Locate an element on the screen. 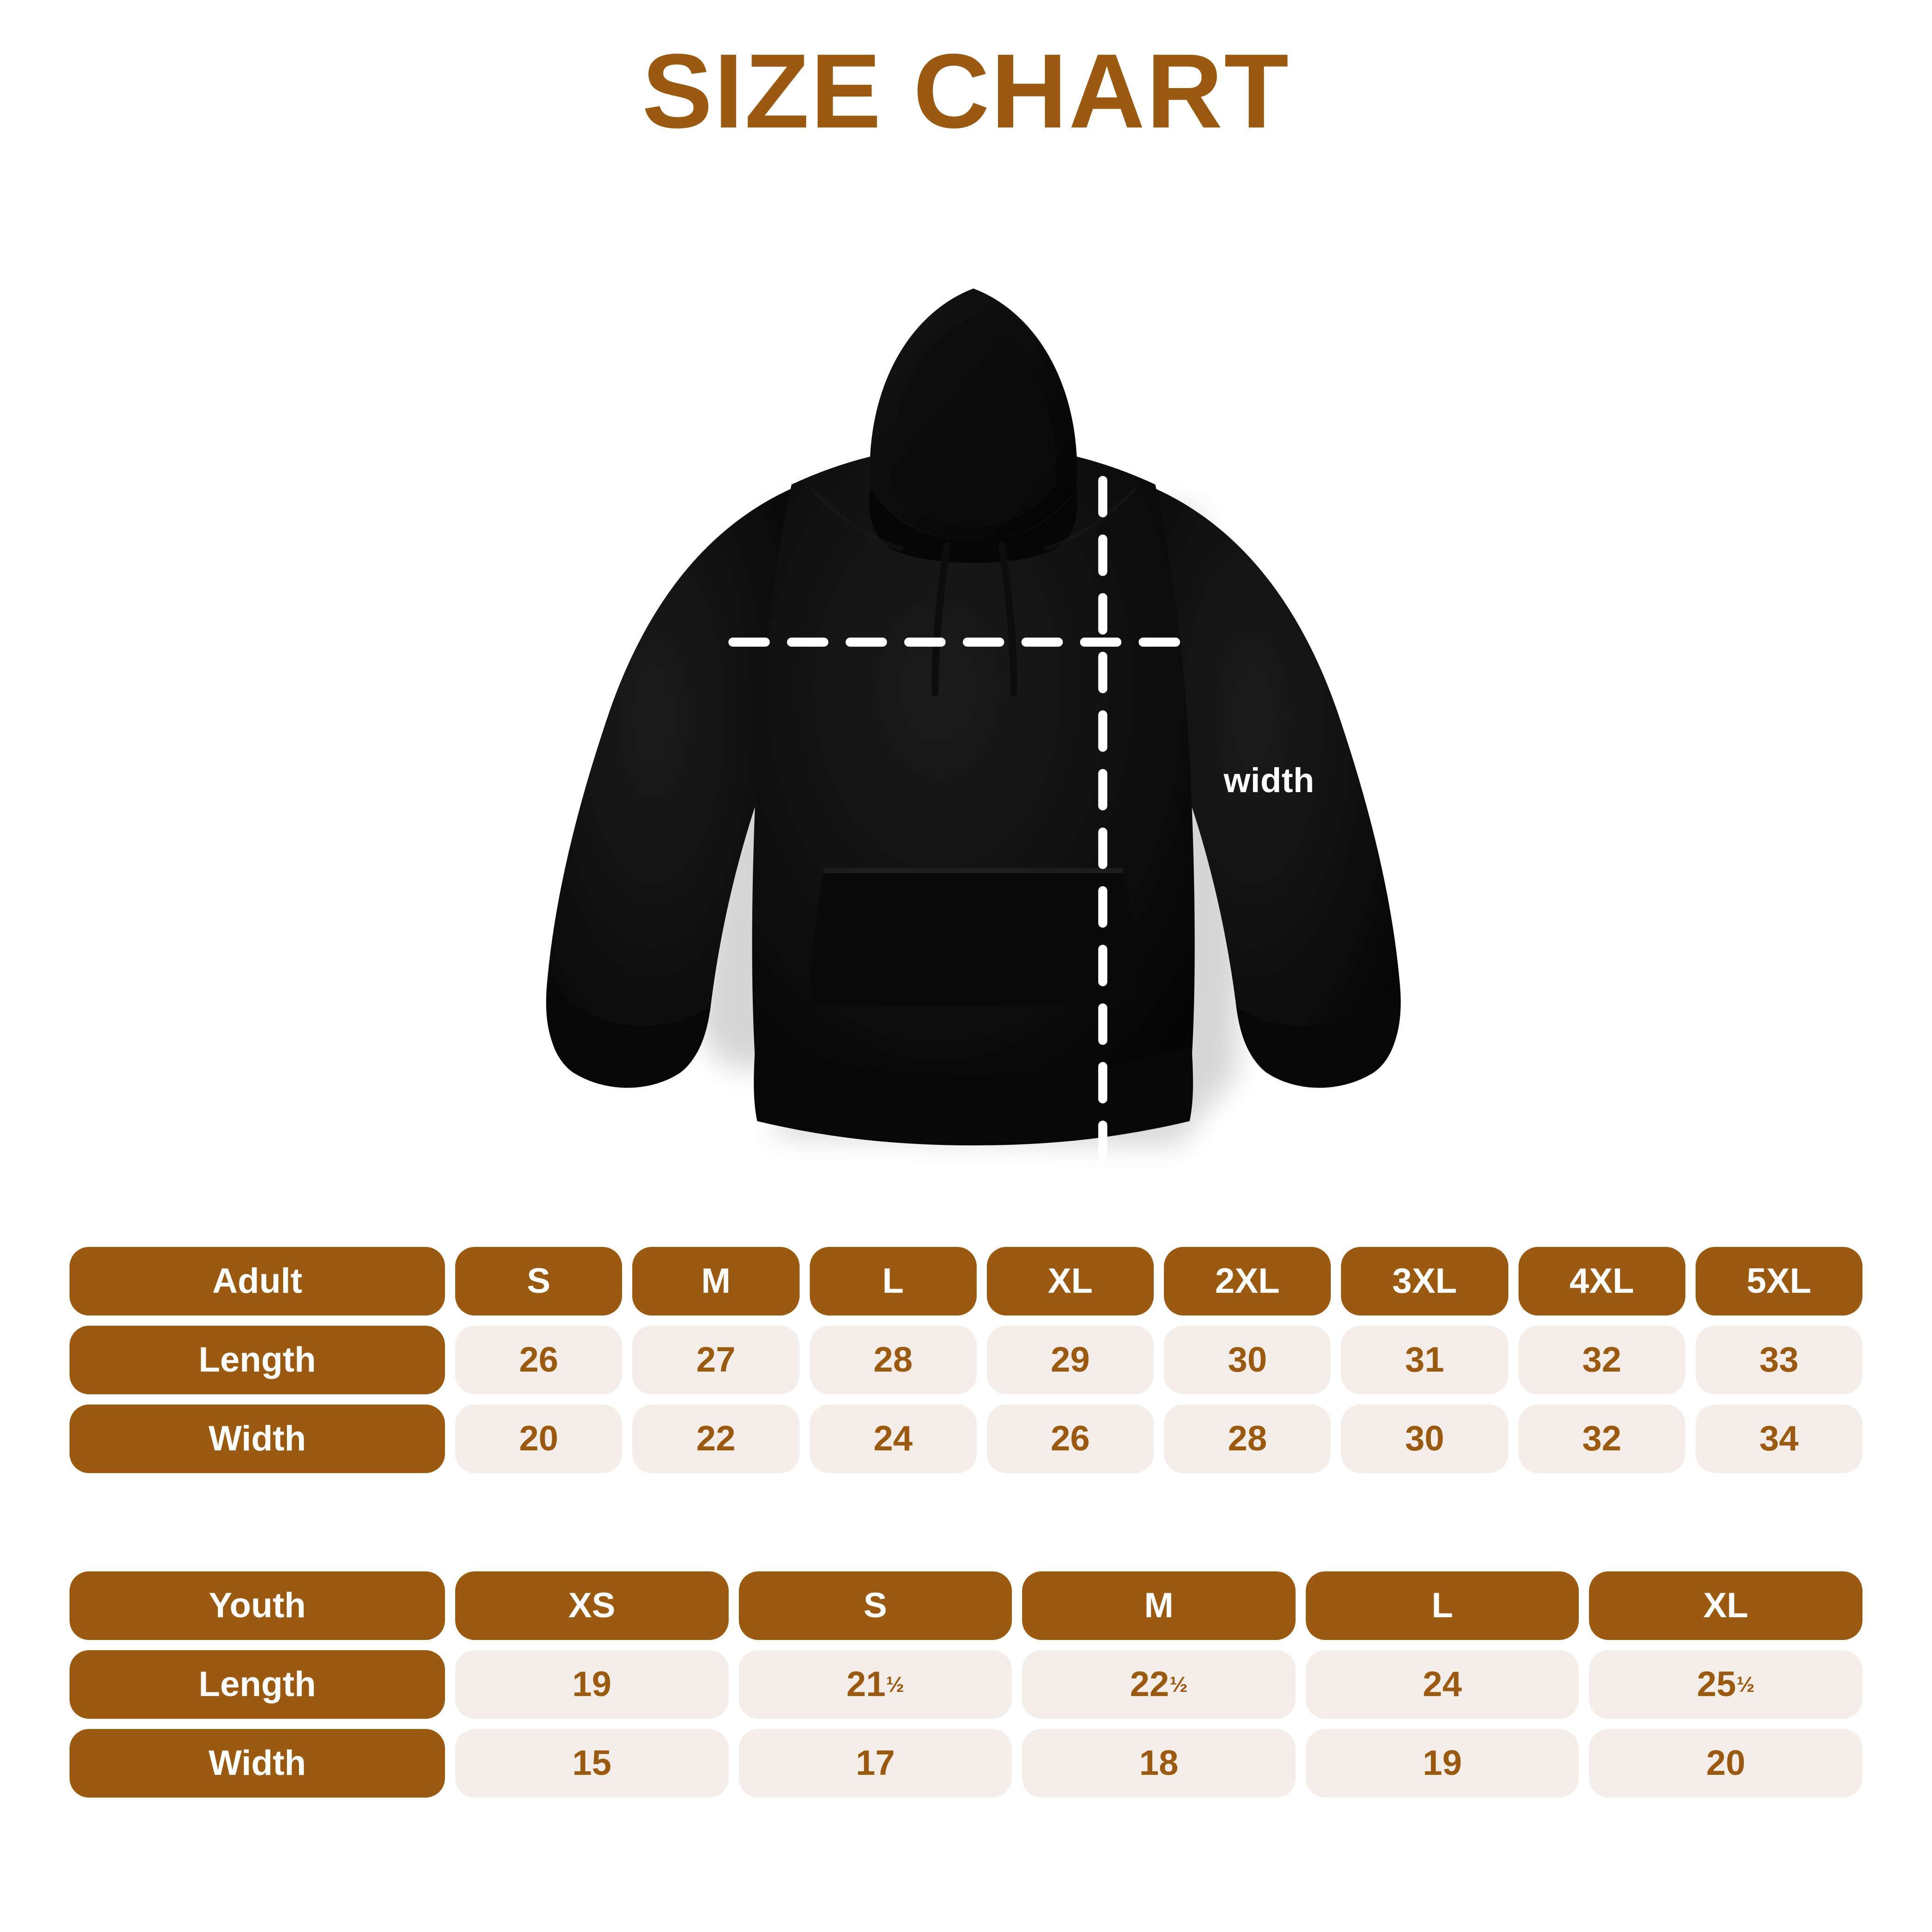  adult-width-l: 24 is located at coordinates (893, 1439).